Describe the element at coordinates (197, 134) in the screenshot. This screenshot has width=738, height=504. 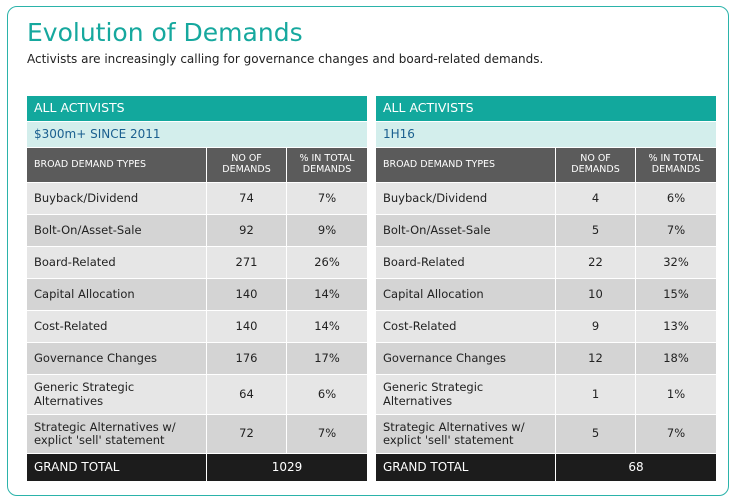
I see `table-subheader: $300m+ SINCE 2011` at that location.